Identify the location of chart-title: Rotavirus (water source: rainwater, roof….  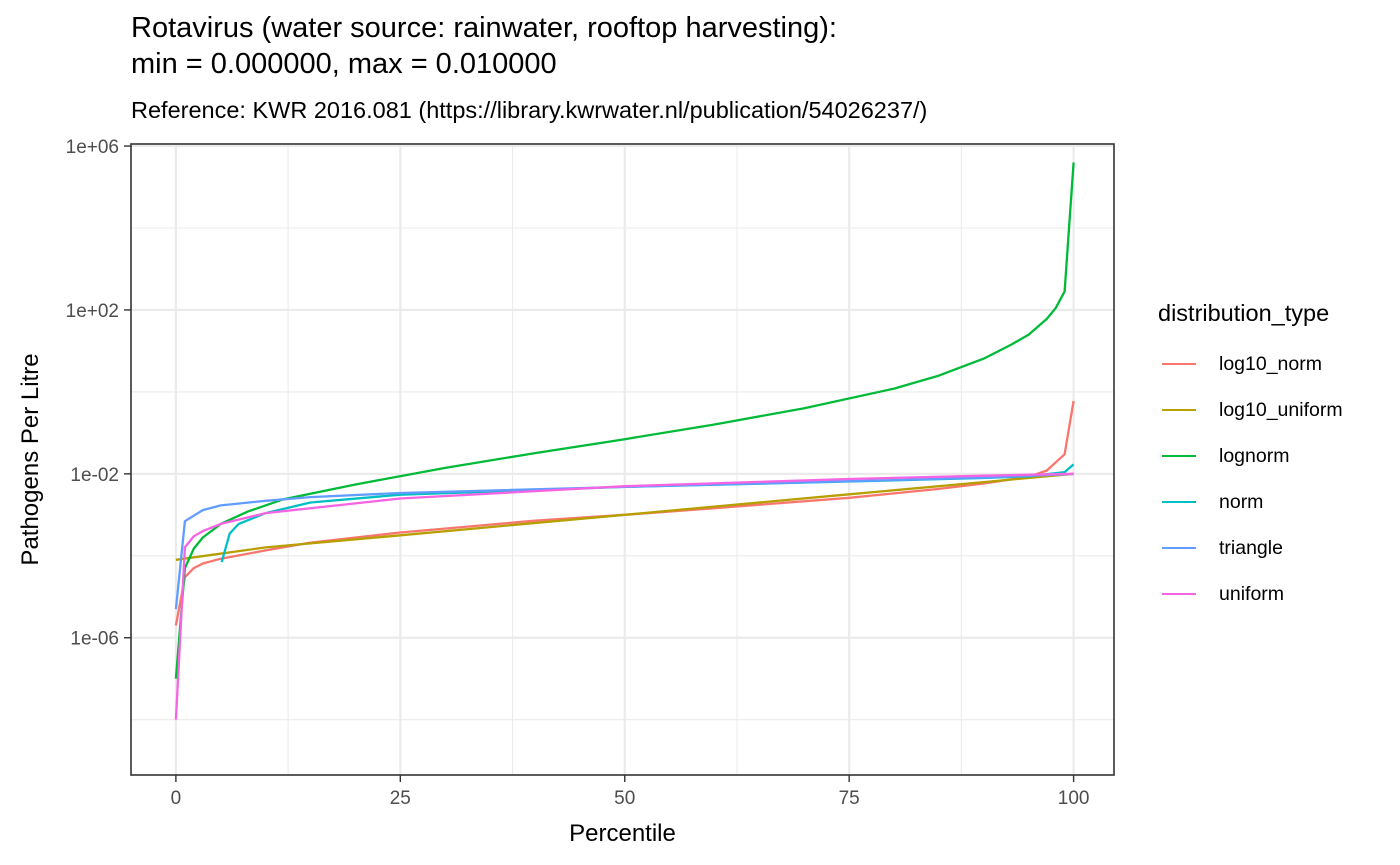
(484, 46).